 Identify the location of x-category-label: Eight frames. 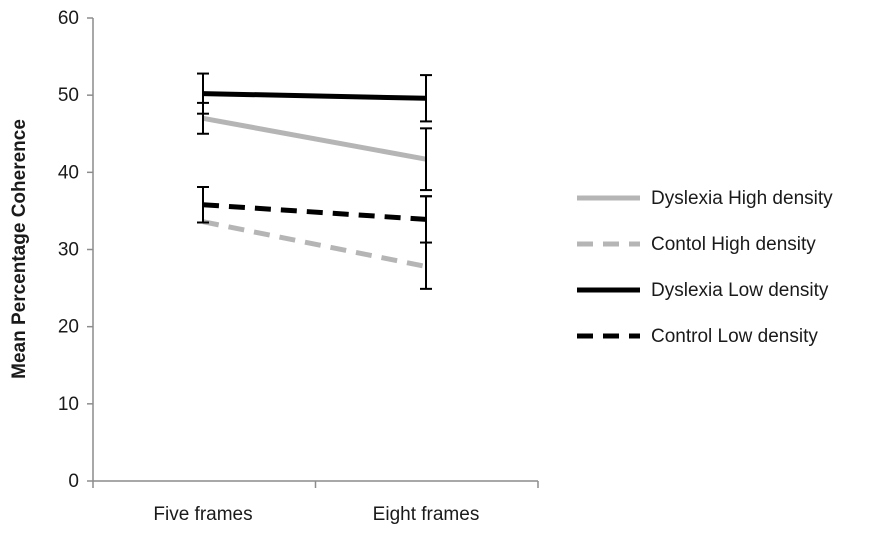
(426, 514).